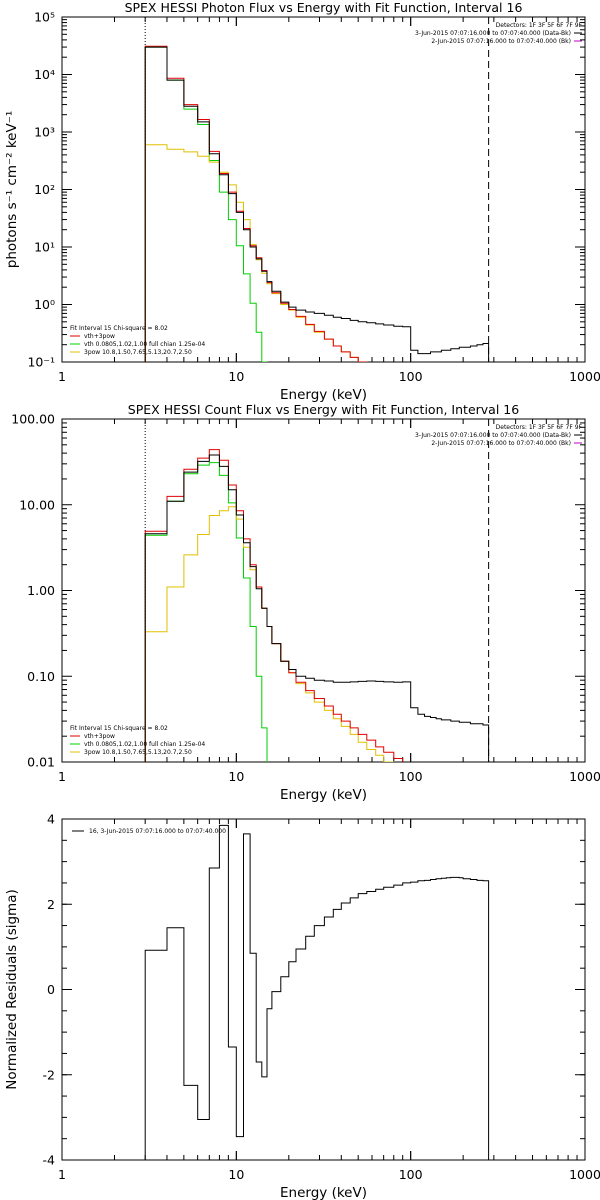 This screenshot has width=600, height=1200. Describe the element at coordinates (41, 590) in the screenshot. I see `y-tick-label: 1.00` at that location.